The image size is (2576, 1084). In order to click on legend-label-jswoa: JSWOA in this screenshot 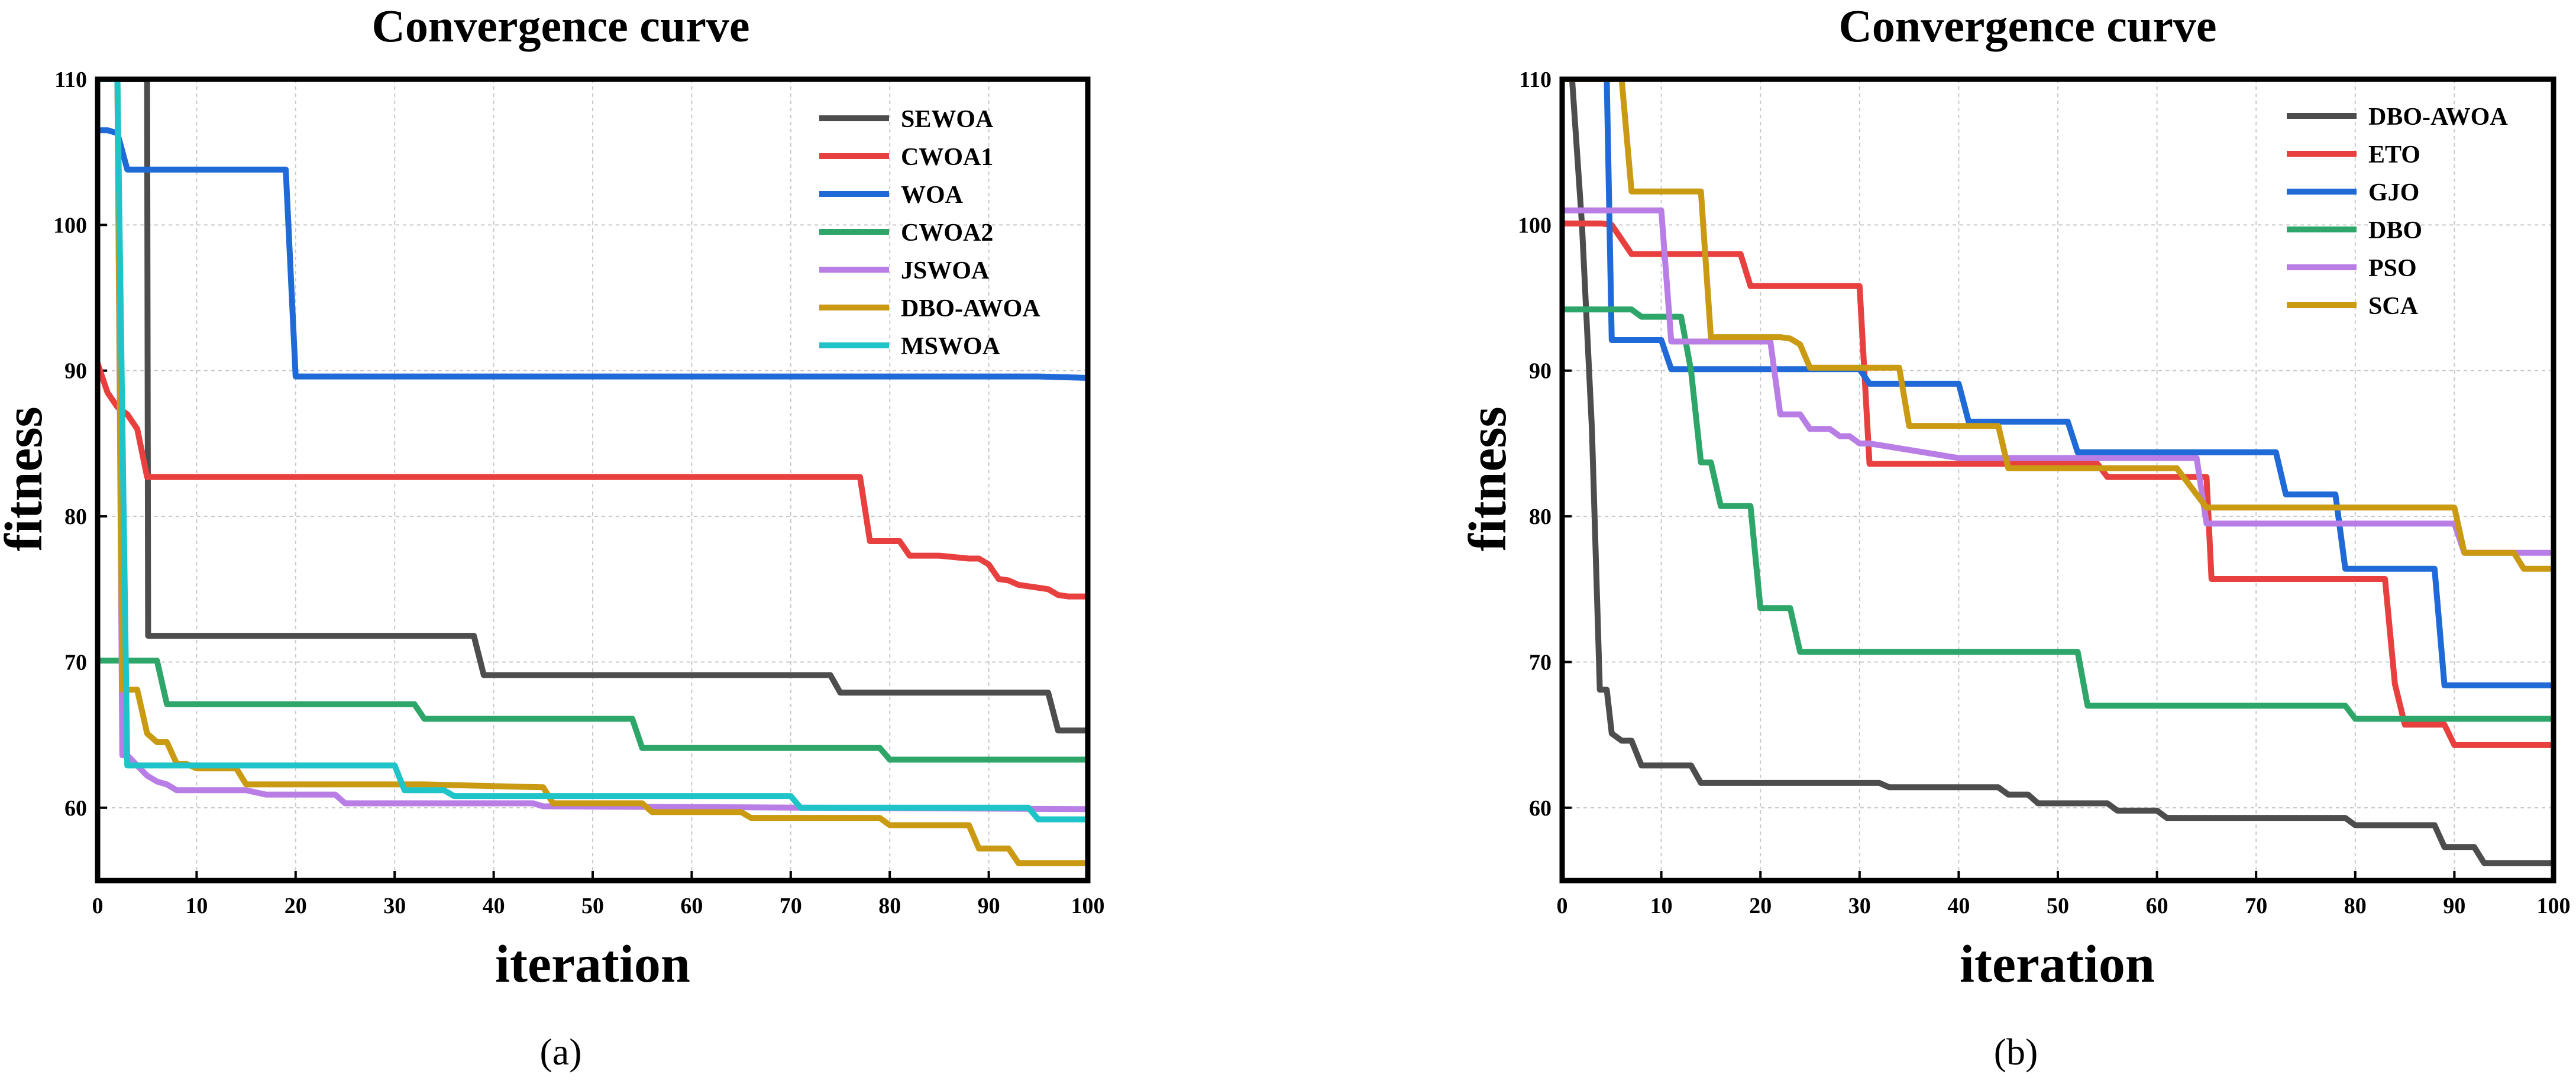, I will do `click(945, 270)`.